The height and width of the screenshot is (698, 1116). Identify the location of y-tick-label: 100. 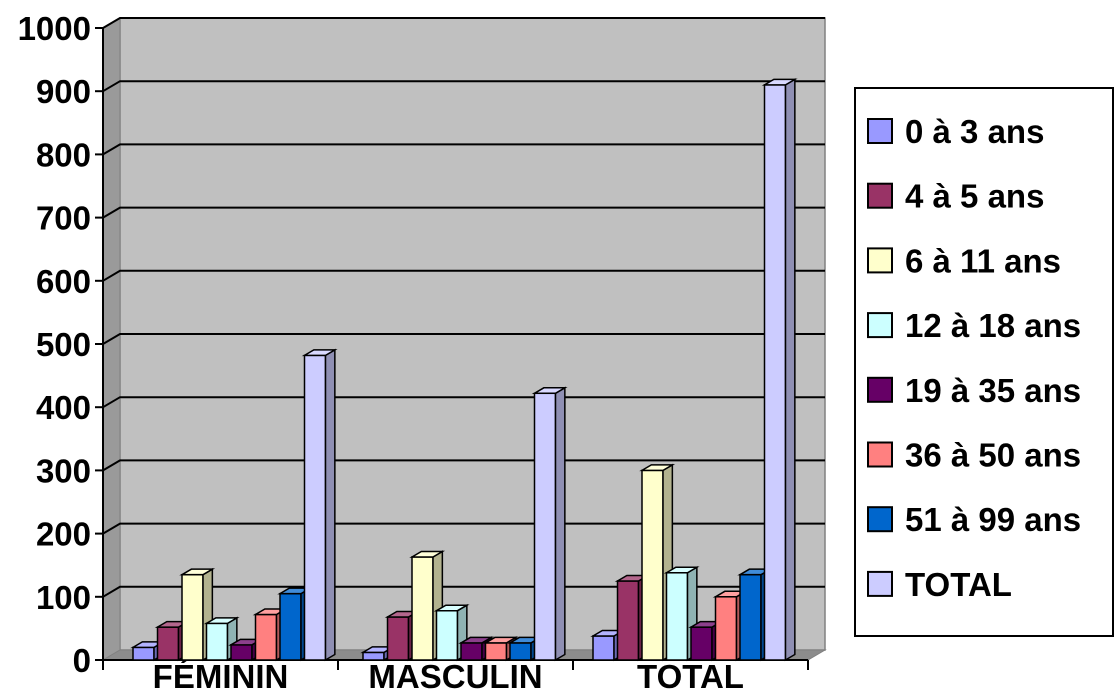
(63, 597).